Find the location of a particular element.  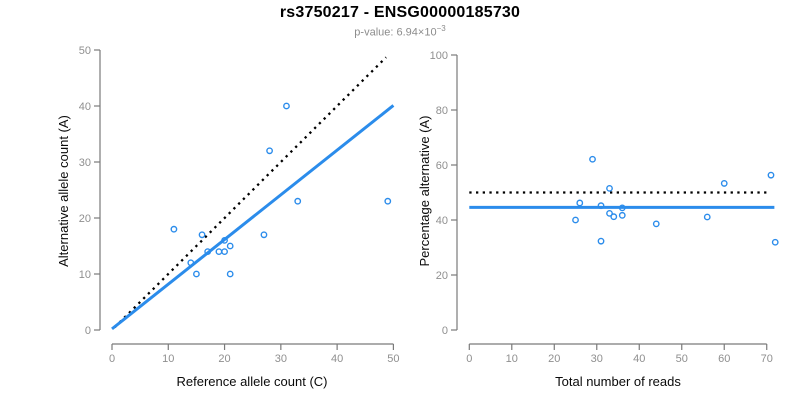

y-tick-label: 50 is located at coordinates (85, 51).